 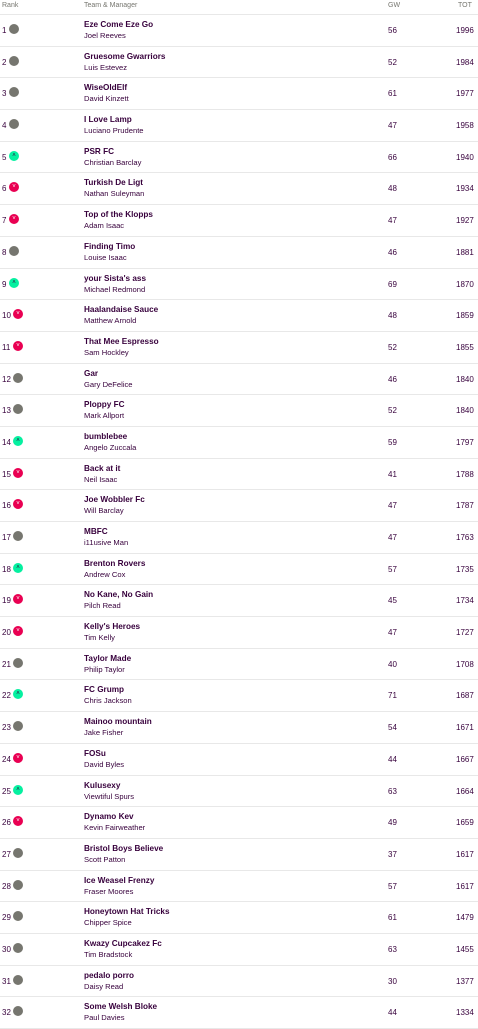 I want to click on team-name-link: Top of the Klopps, so click(x=118, y=215).